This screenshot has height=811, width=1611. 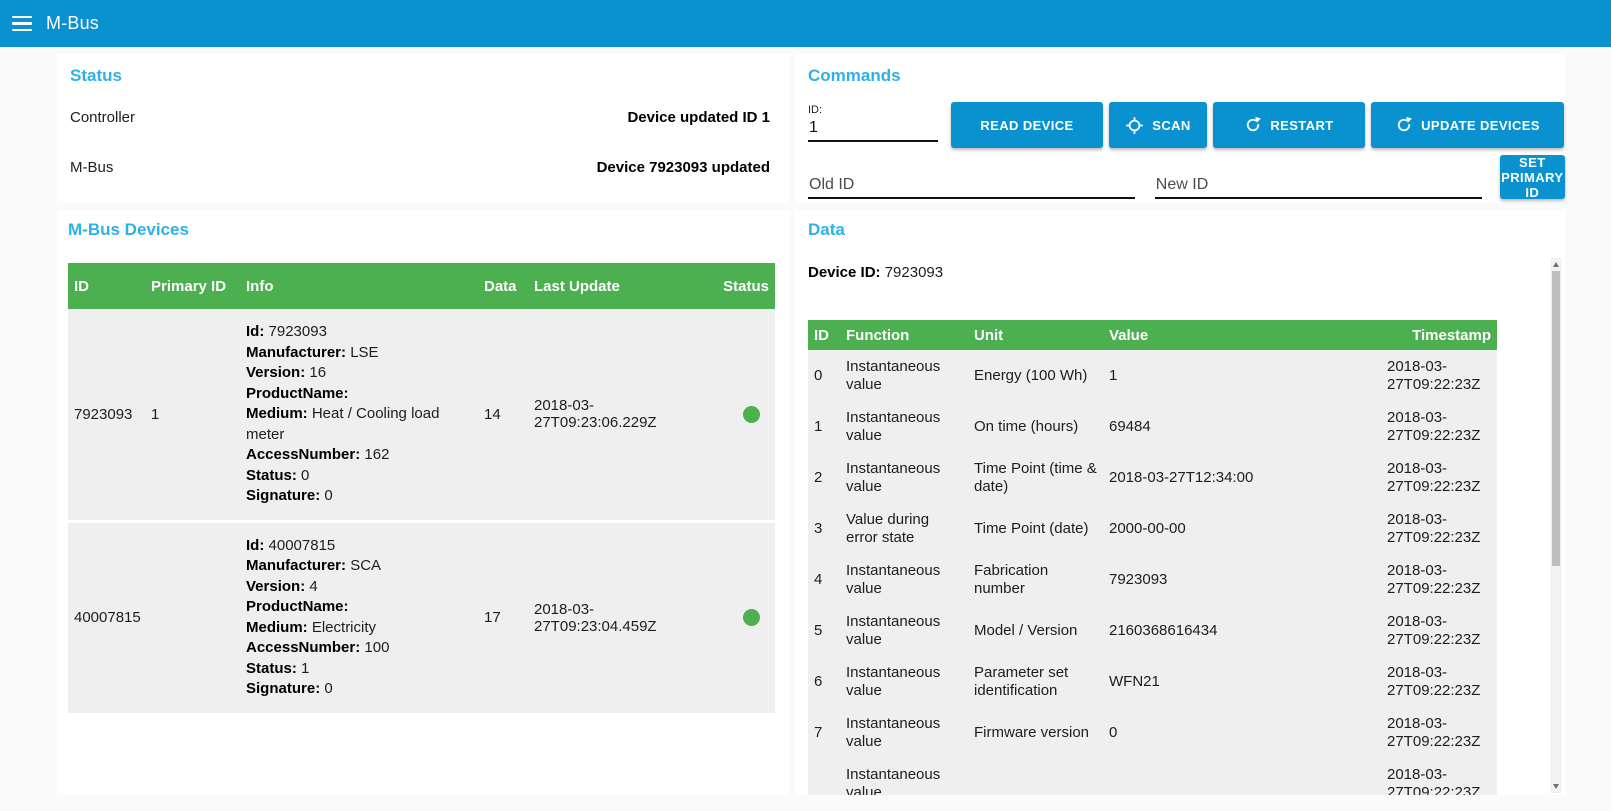 What do you see at coordinates (500, 286) in the screenshot?
I see `col-data: Data` at bounding box center [500, 286].